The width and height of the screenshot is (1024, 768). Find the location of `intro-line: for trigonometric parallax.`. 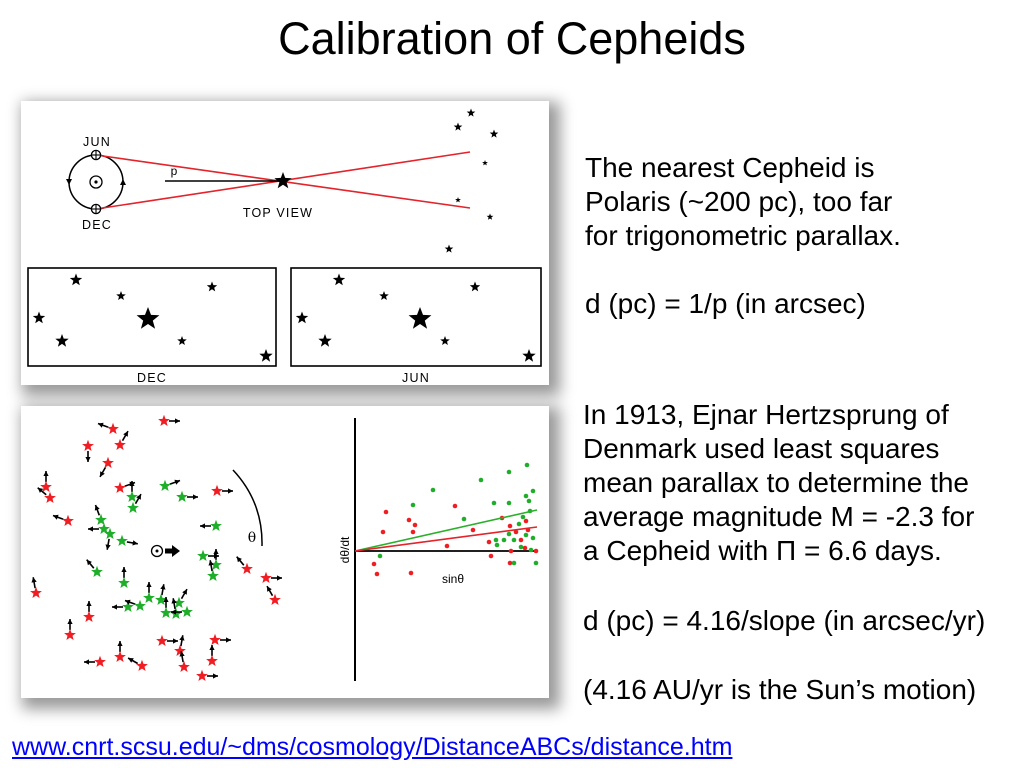

intro-line: for trigonometric parallax. is located at coordinates (743, 235).